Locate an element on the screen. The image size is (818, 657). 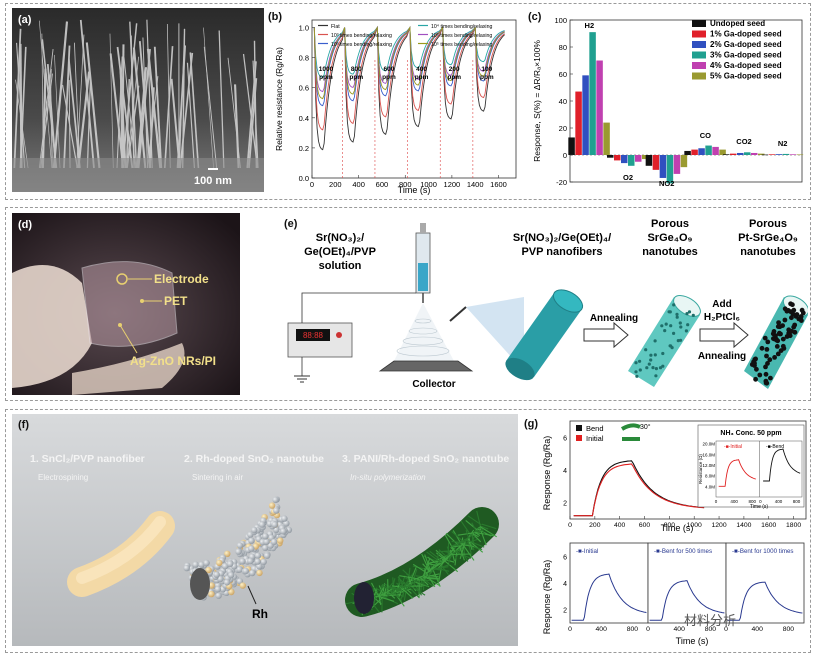
category-label: N2 is located at coordinates (783, 143).